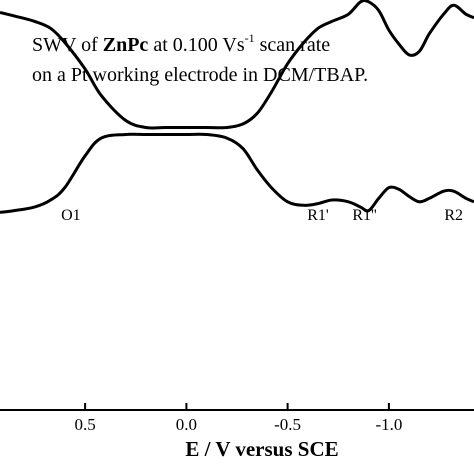 The width and height of the screenshot is (474, 474). I want to click on x-tick-label-3: -0.5, so click(287, 424).